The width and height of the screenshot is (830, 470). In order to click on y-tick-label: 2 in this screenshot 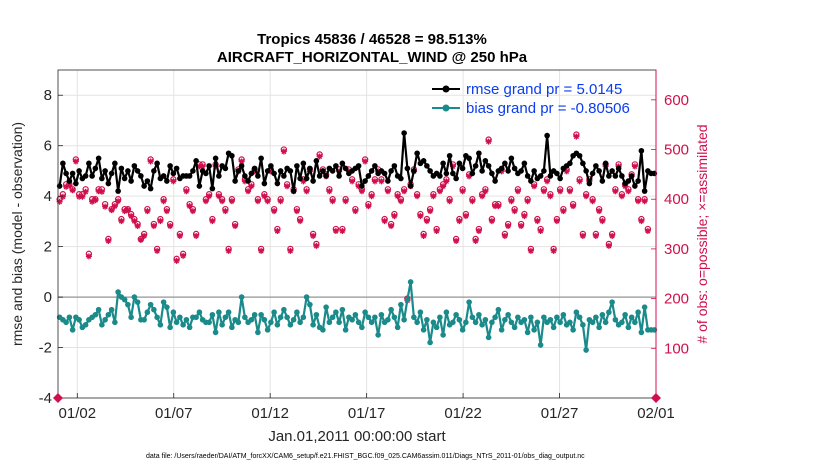, I will do `click(48, 247)`.